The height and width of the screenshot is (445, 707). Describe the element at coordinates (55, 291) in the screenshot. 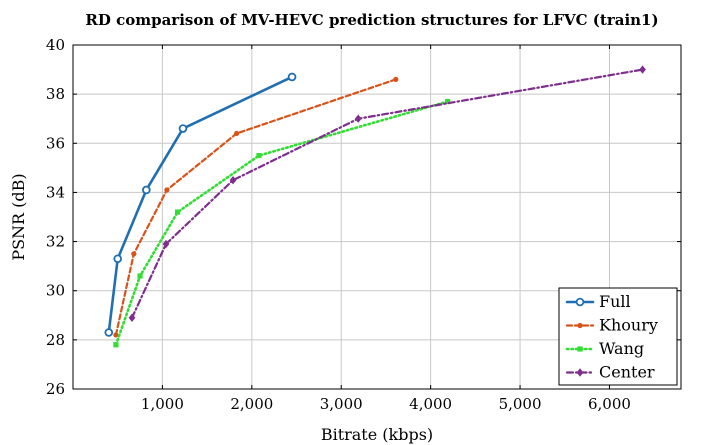

I see `y-tick-label: 30` at that location.